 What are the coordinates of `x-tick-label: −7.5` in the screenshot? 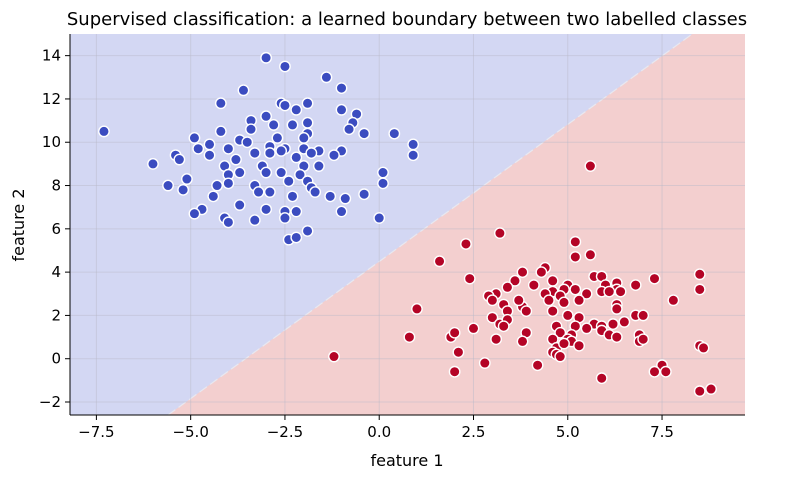 It's located at (96, 432).